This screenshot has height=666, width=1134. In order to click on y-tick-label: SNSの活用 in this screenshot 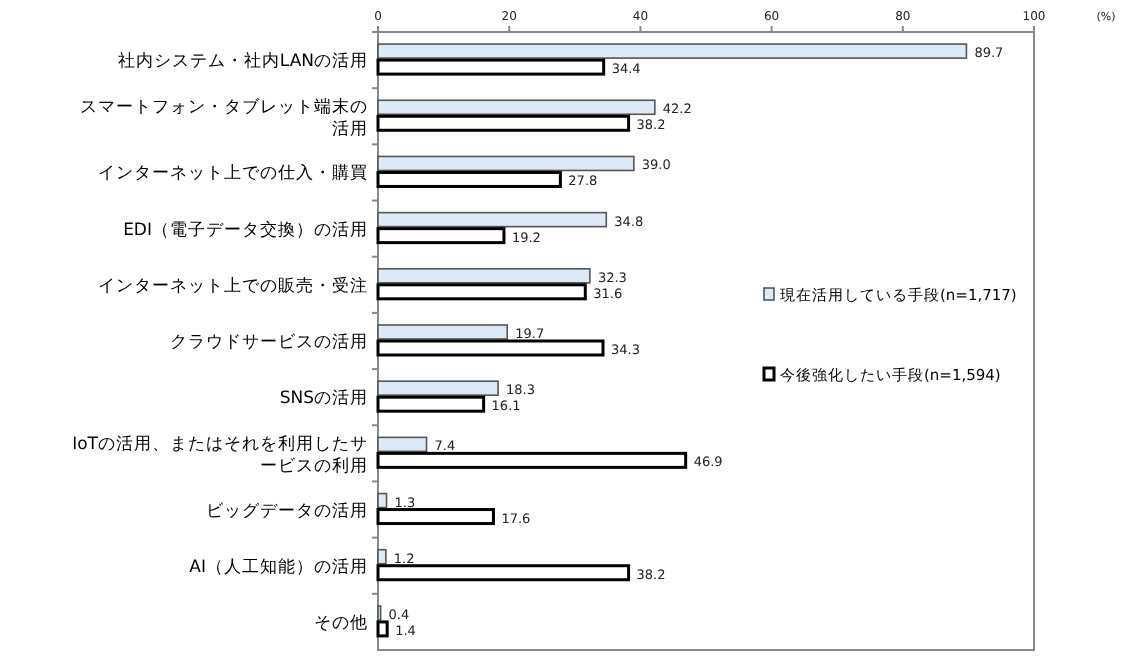, I will do `click(323, 398)`.